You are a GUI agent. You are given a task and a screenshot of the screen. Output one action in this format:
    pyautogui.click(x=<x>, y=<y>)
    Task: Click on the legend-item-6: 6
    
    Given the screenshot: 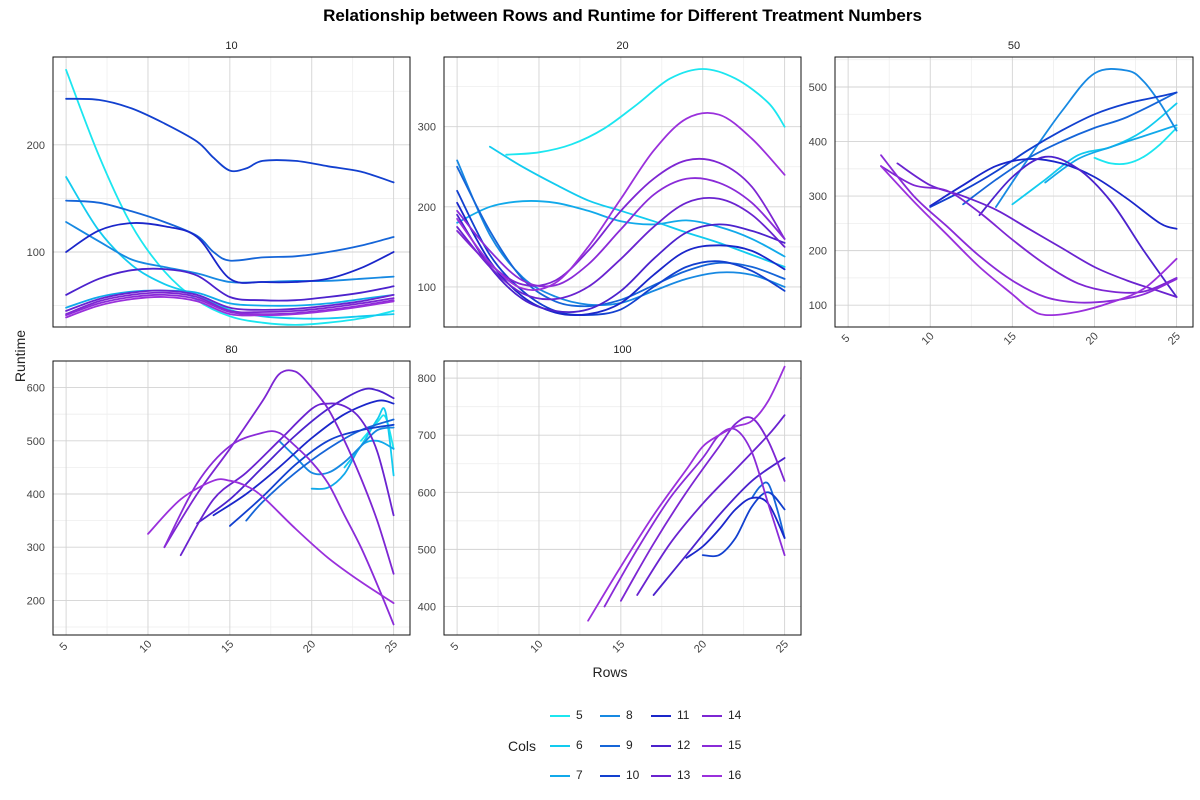 What is the action you would take?
    pyautogui.click(x=566, y=745)
    